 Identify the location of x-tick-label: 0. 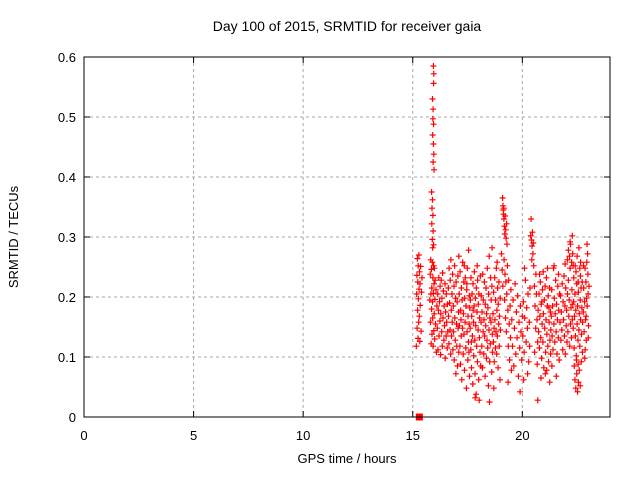
(83, 435).